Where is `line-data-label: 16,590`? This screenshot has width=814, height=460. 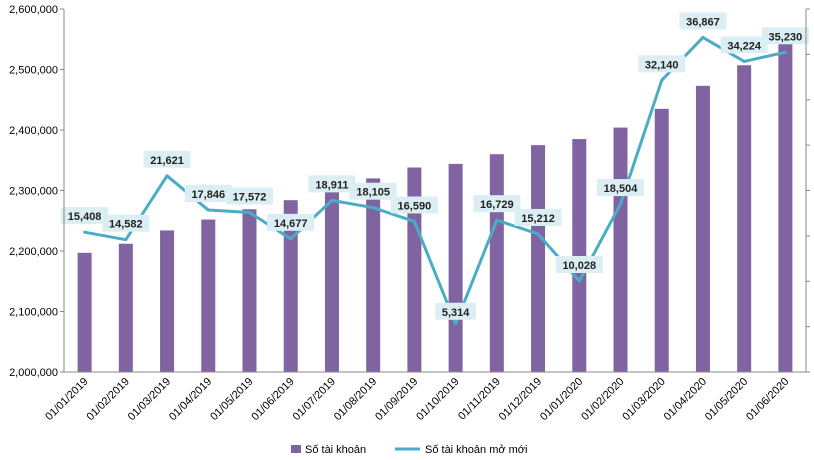 line-data-label: 16,590 is located at coordinates (414, 205).